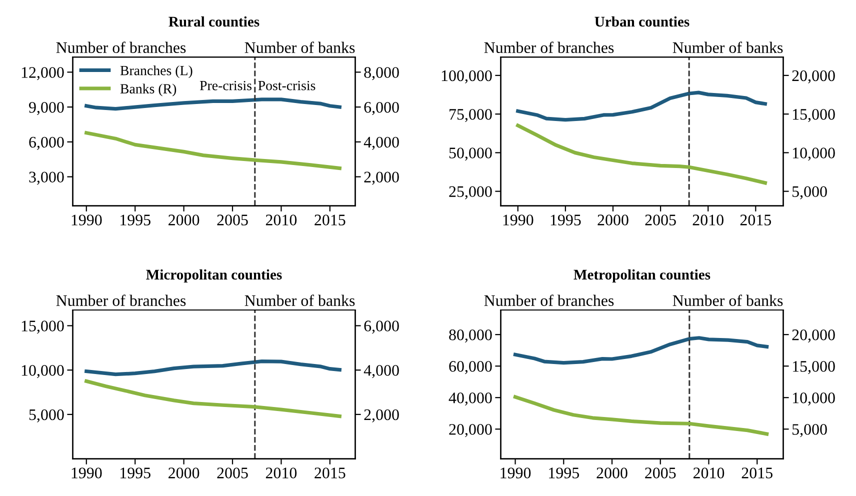  Describe the element at coordinates (470, 367) in the screenshot. I see `y-tick-label: 60,000` at that location.